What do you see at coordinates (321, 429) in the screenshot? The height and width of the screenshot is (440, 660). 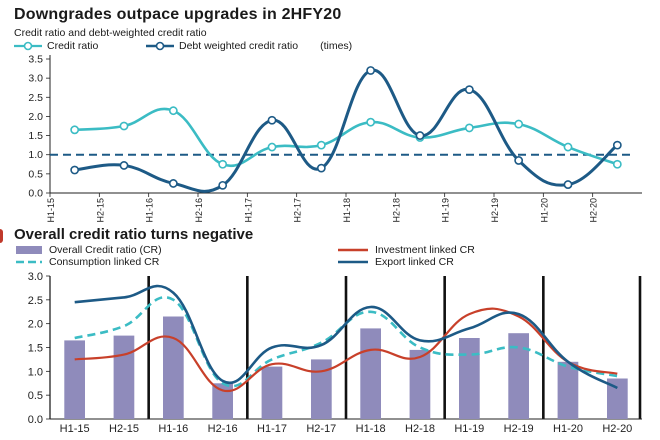 I see `c2-xtick-label: H2-17` at bounding box center [321, 429].